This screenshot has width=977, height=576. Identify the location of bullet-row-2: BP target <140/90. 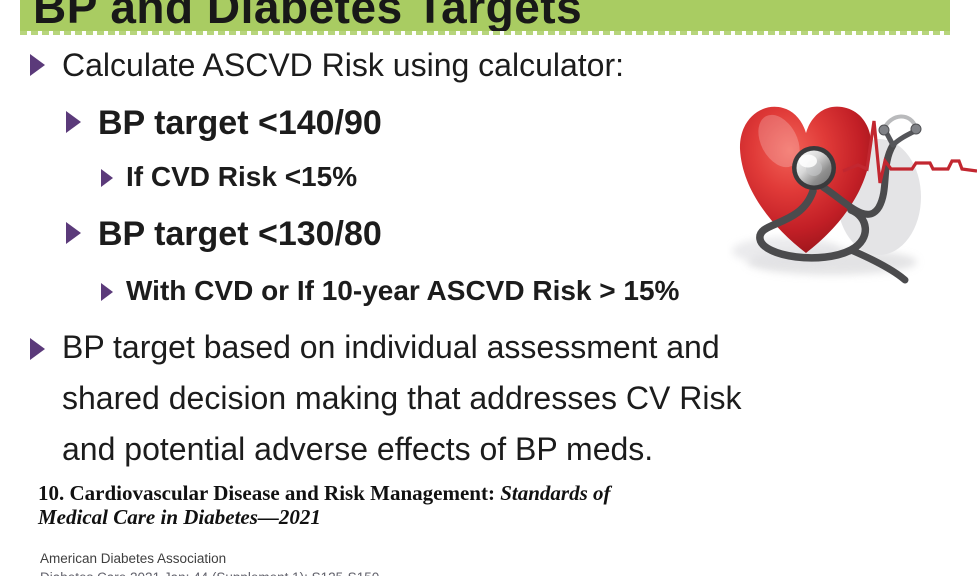
(224, 123).